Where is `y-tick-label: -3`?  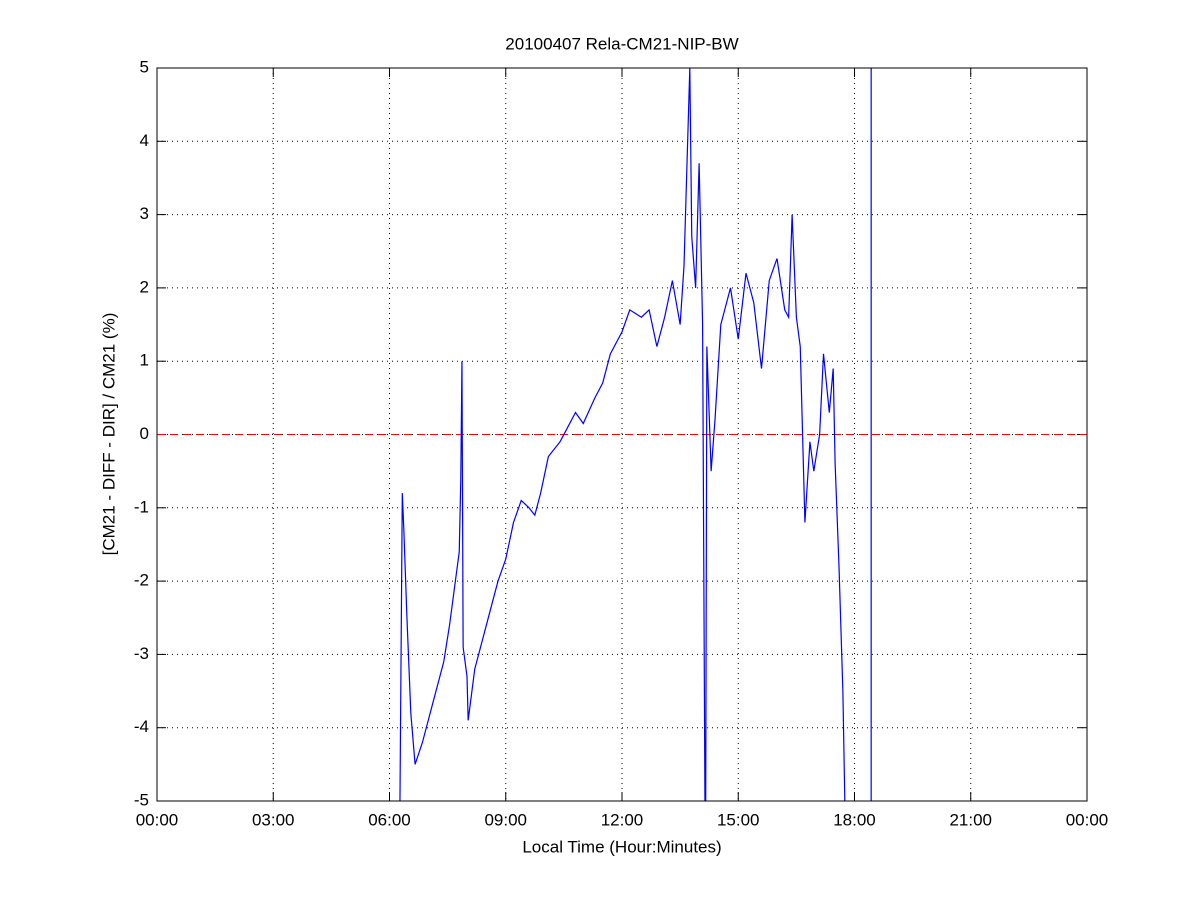 y-tick-label: -3 is located at coordinates (141, 653).